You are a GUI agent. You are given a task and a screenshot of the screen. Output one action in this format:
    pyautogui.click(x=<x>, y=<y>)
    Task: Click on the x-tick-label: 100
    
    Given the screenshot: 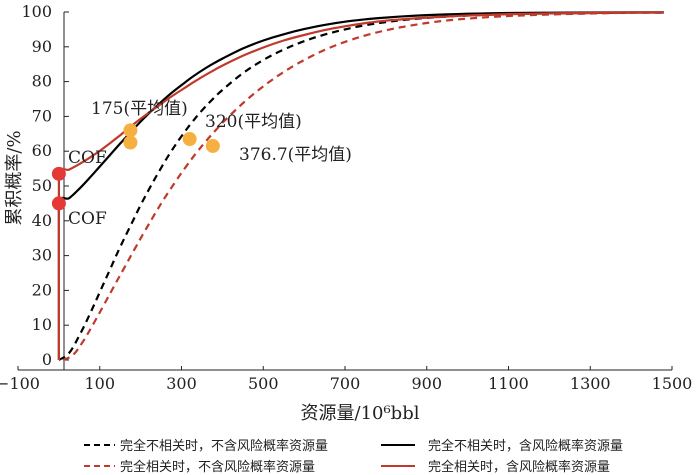 What is the action you would take?
    pyautogui.click(x=99, y=383)
    